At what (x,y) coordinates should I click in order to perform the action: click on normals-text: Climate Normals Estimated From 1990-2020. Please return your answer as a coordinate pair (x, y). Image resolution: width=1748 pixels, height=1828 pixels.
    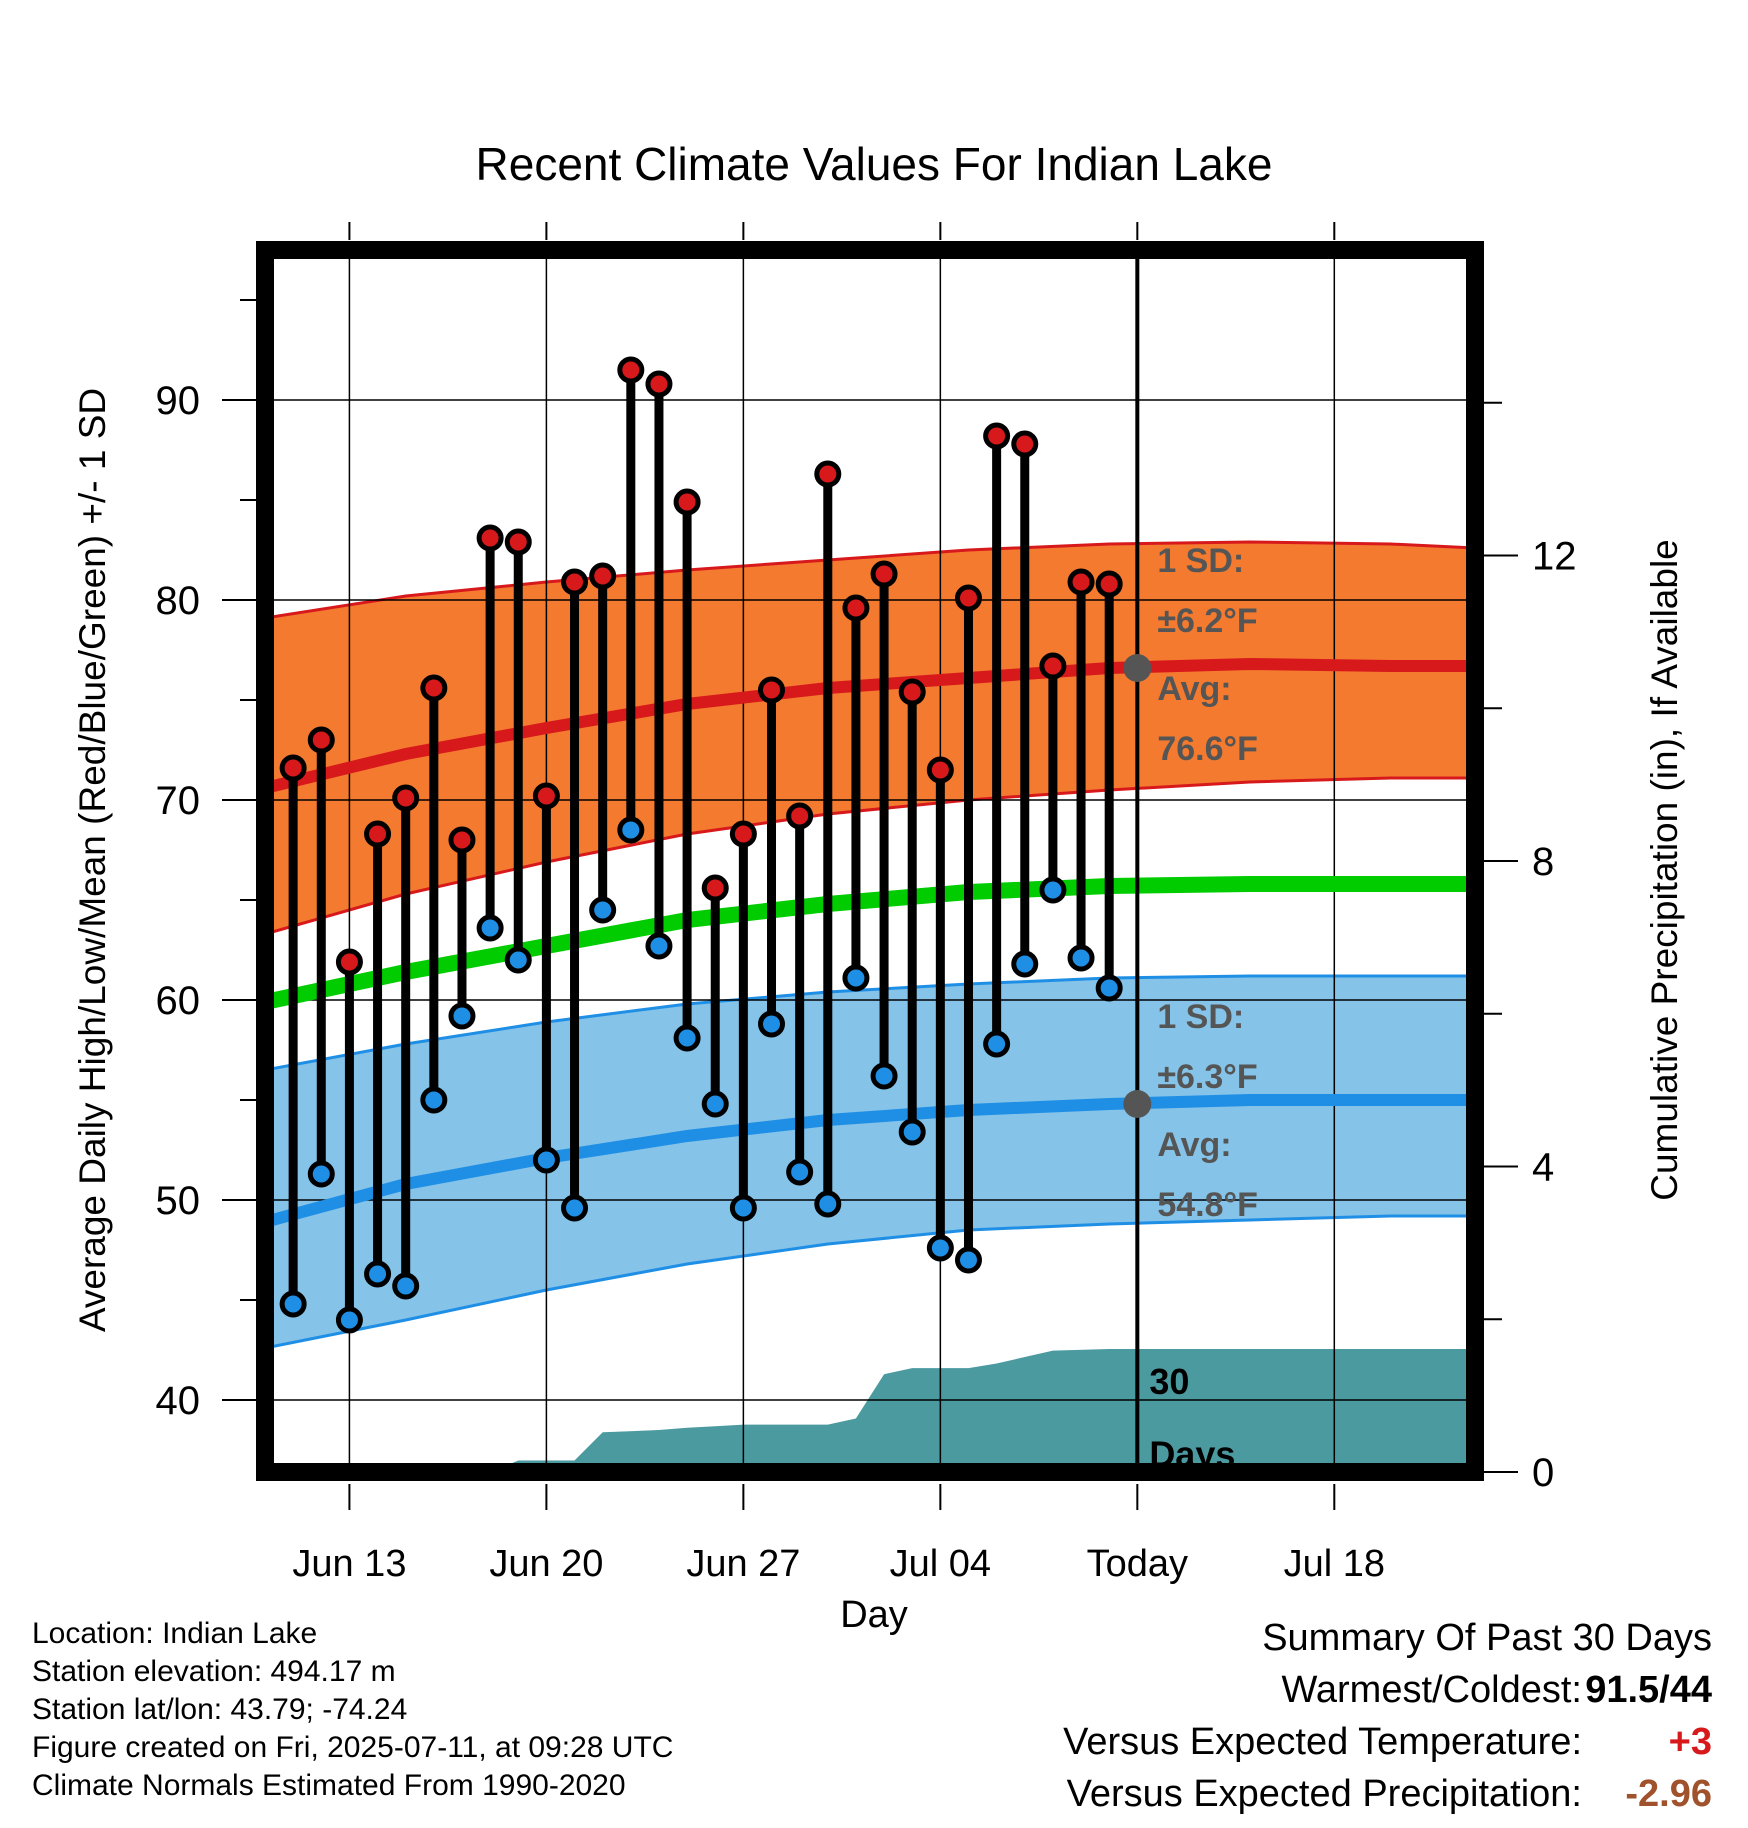
    Looking at the image, I should click on (329, 1785).